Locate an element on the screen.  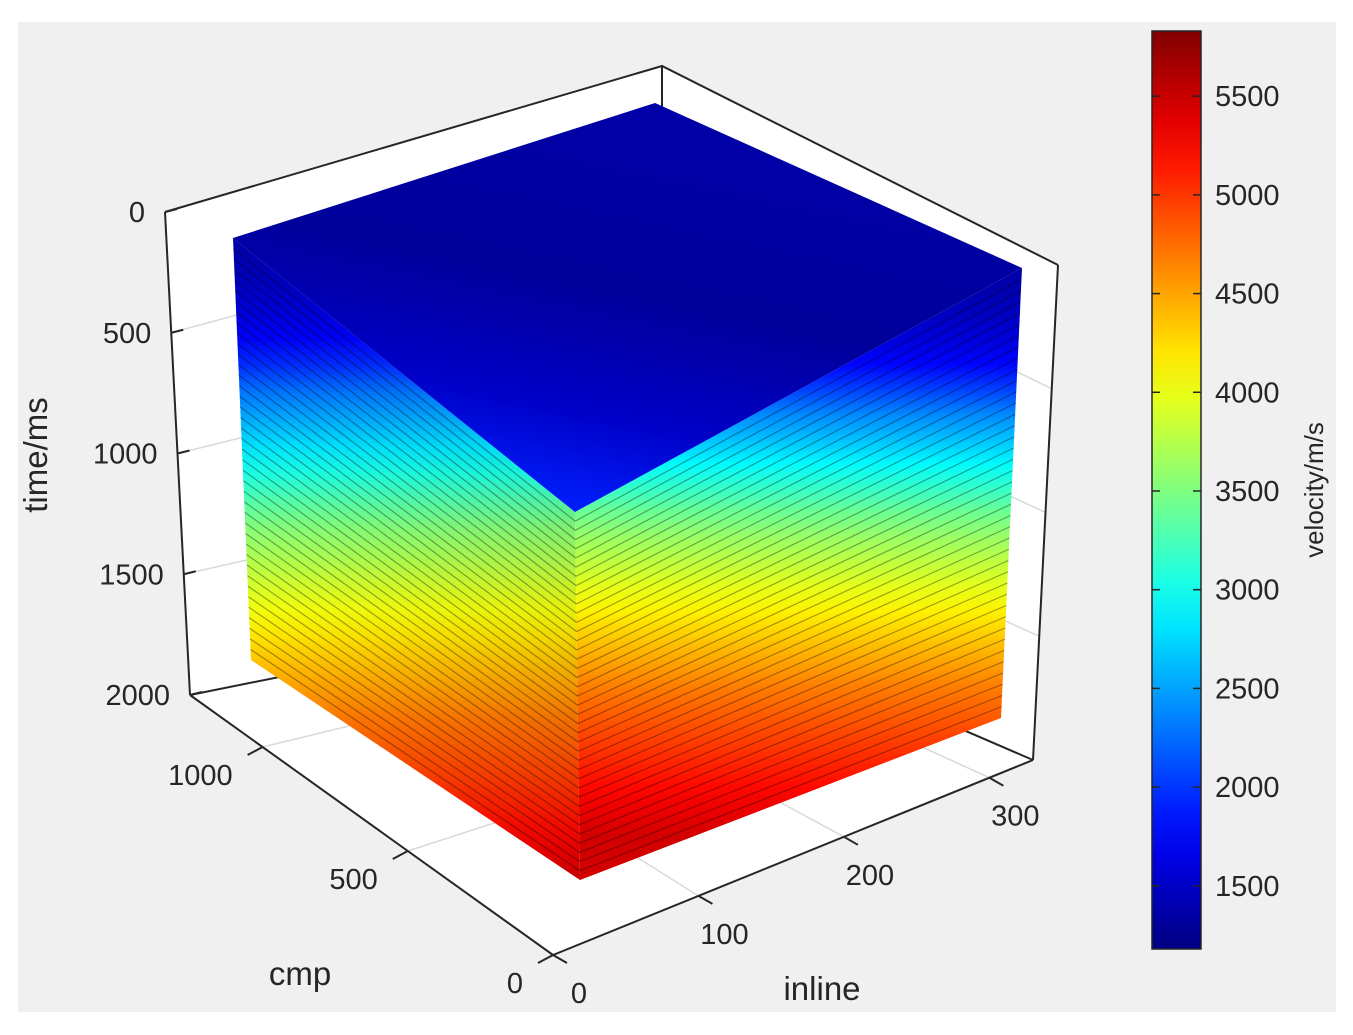
cmp-tick-label: 1000 is located at coordinates (200, 776).